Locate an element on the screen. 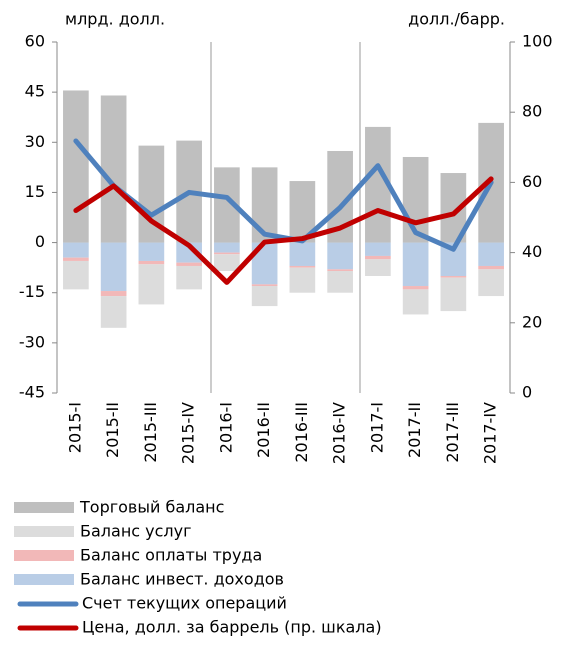  legend-label: Счет текущих операций is located at coordinates (184, 603).